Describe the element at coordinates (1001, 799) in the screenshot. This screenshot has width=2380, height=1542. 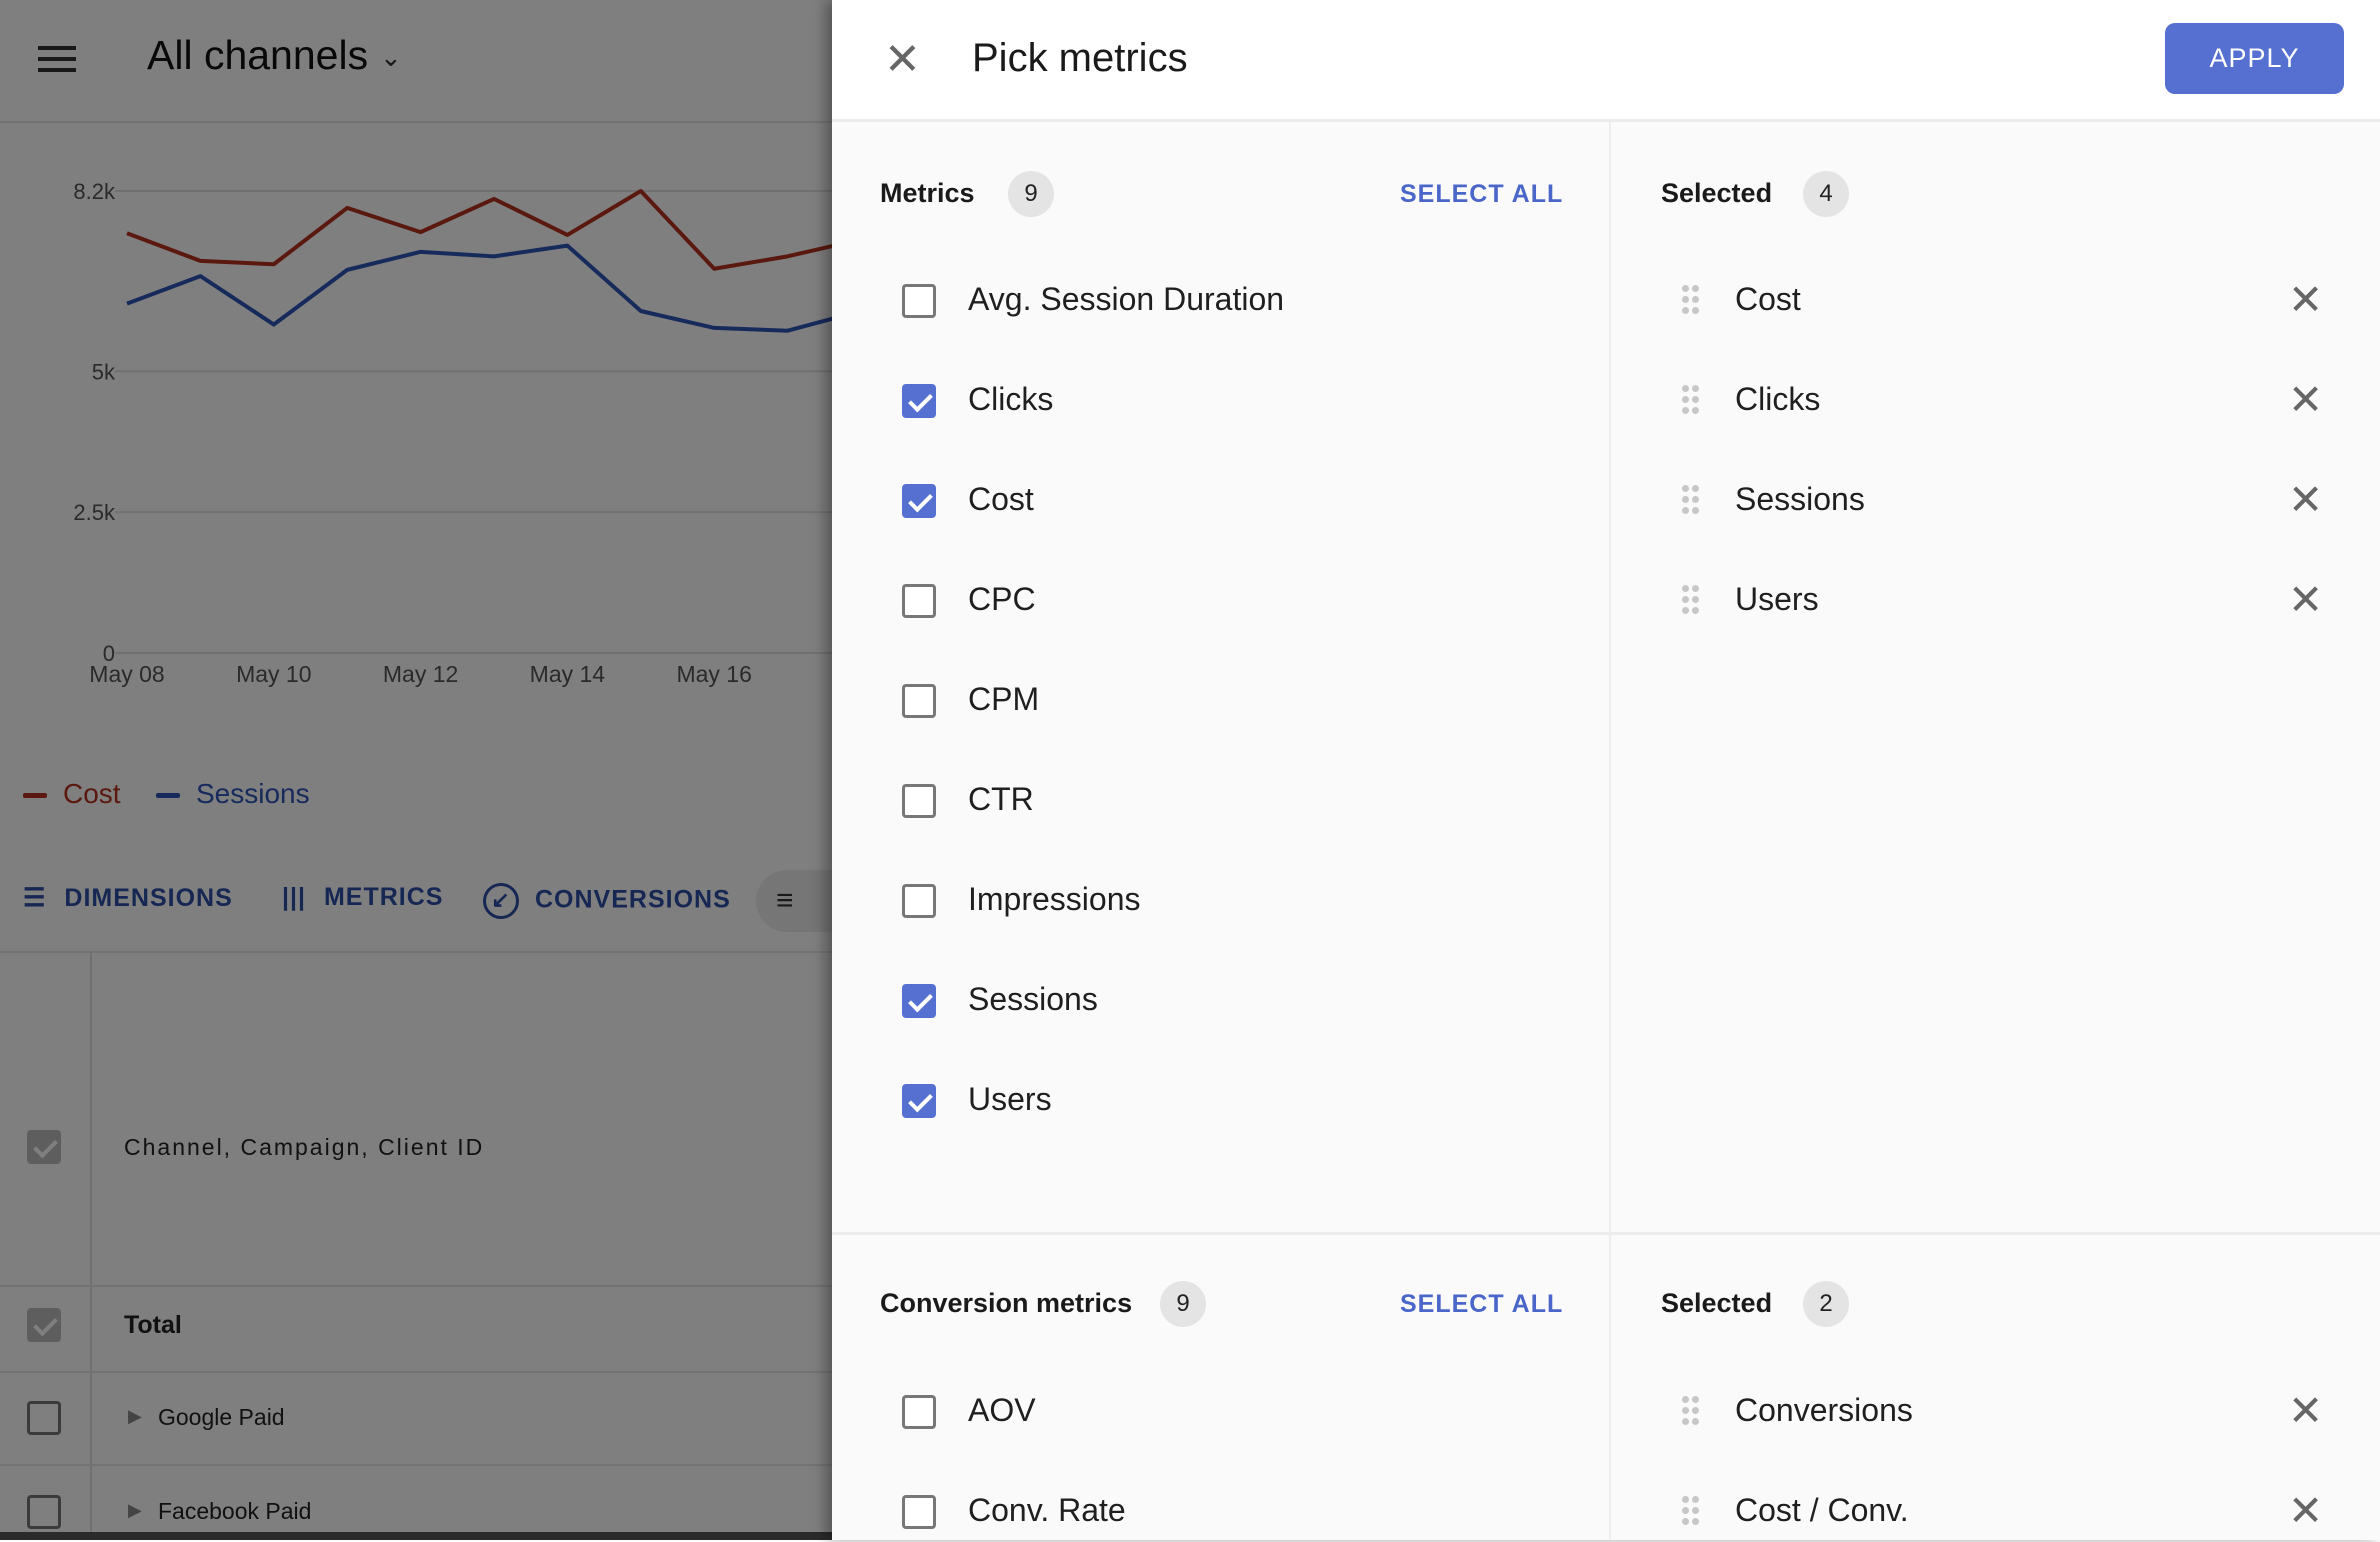
I see `metric-label: CTR` at that location.